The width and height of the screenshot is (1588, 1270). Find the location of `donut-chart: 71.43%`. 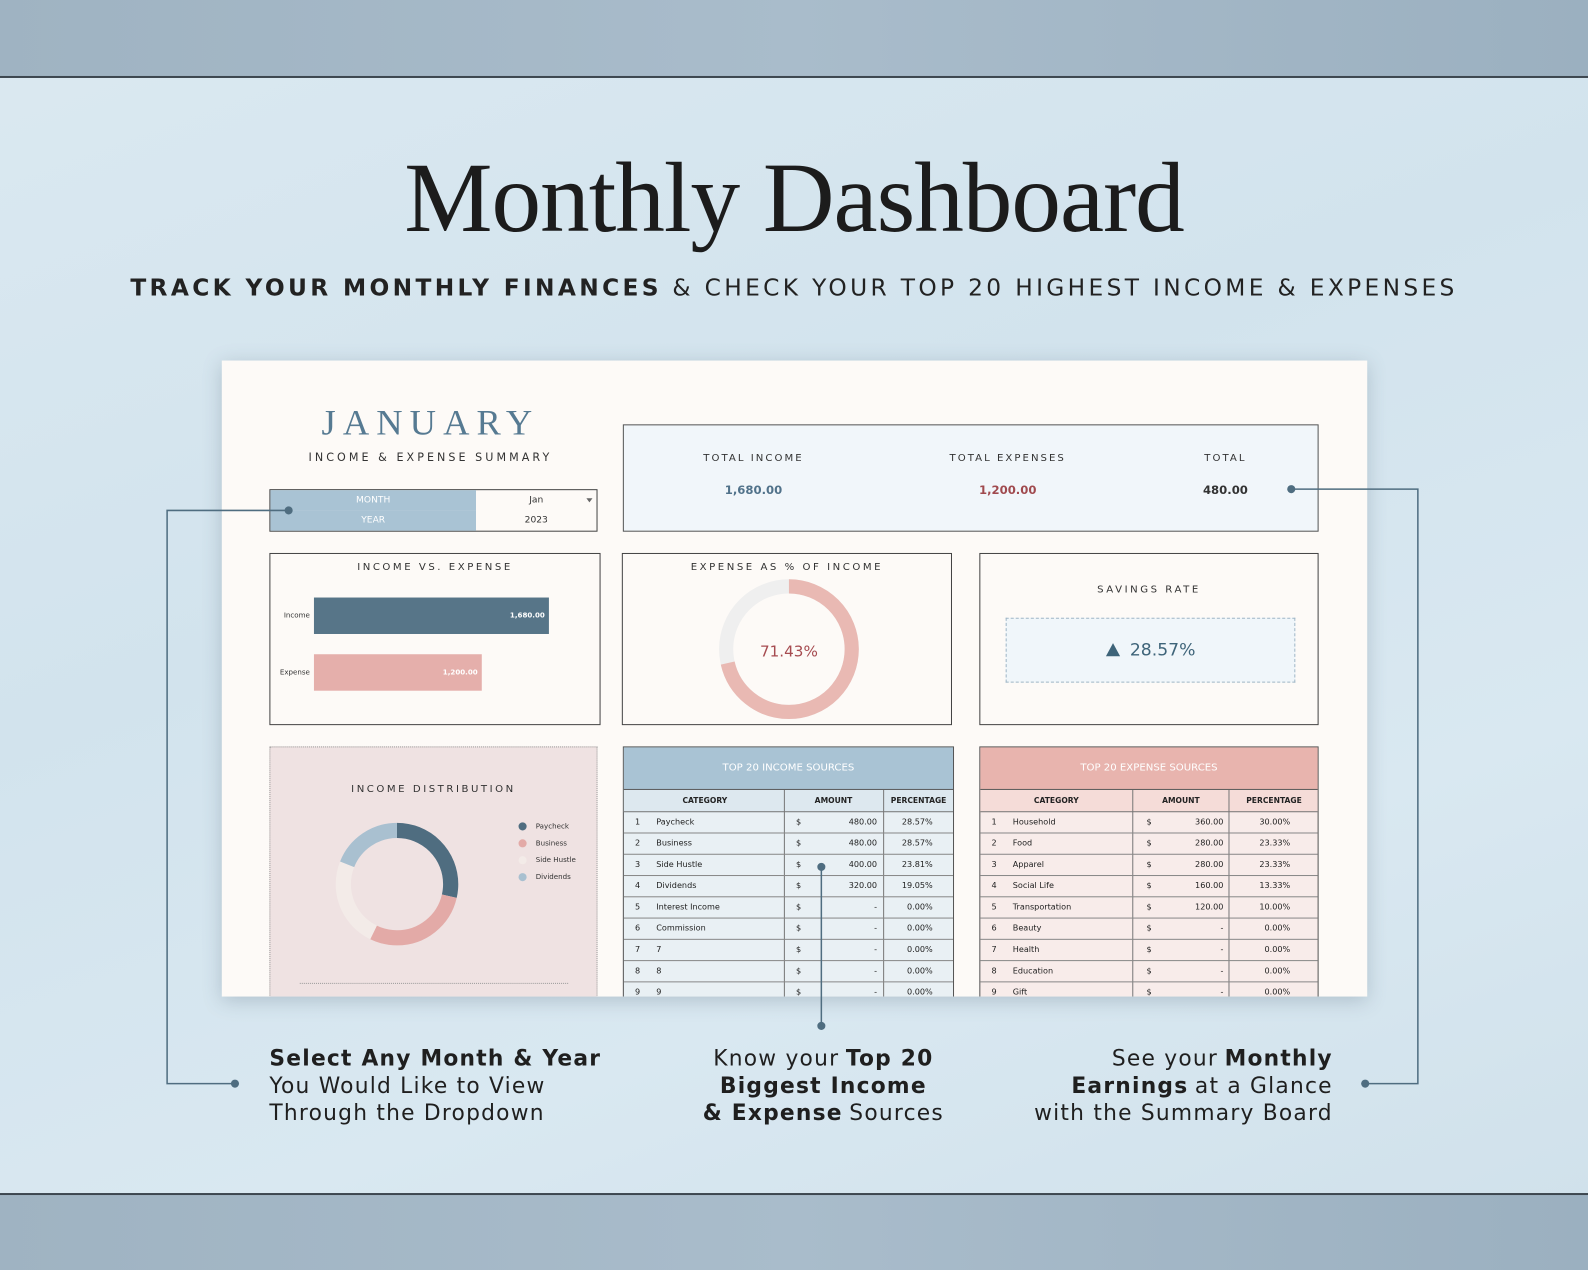

donut-chart: 71.43% is located at coordinates (789, 649).